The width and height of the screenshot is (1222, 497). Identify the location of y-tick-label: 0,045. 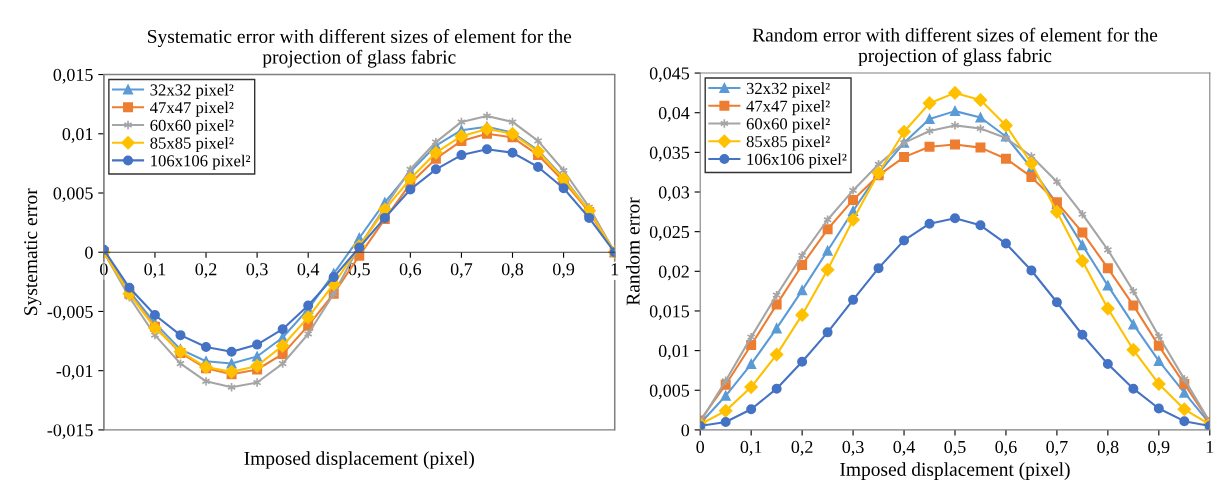
(669, 75).